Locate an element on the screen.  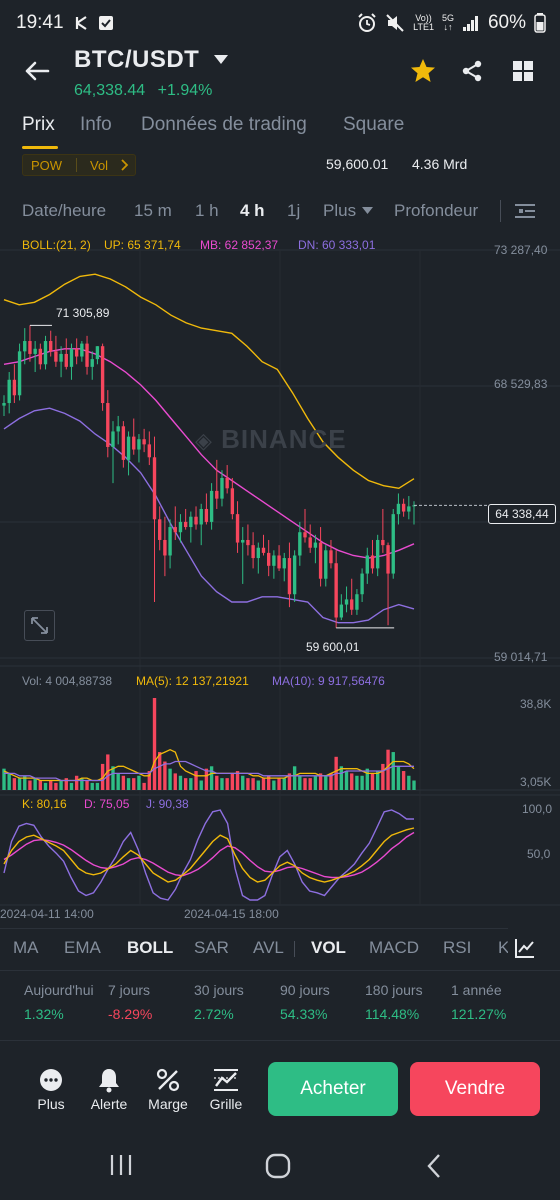
action-margin-label: Marge is located at coordinates (168, 1104).